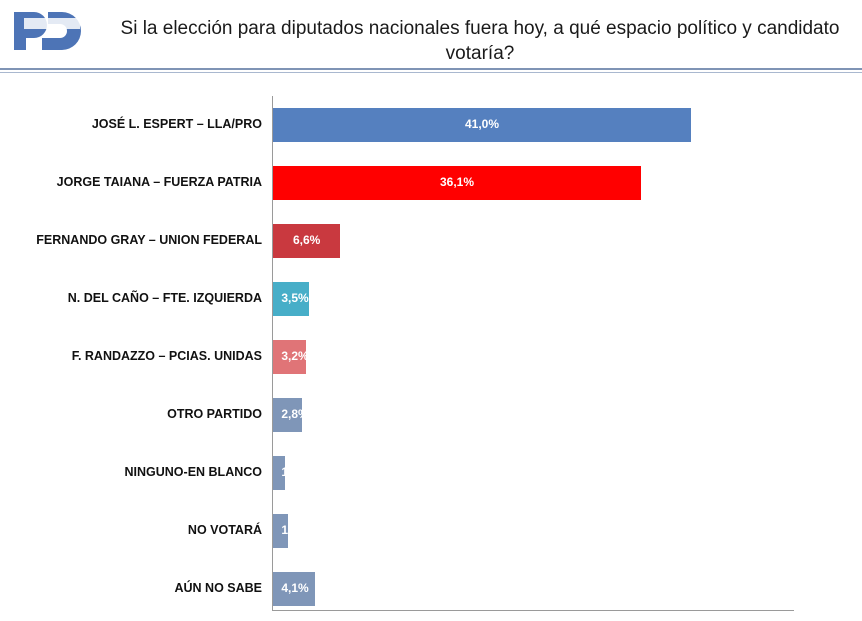 This screenshot has width=862, height=621. What do you see at coordinates (295, 472) in the screenshot?
I see `data-label: 1,2%` at bounding box center [295, 472].